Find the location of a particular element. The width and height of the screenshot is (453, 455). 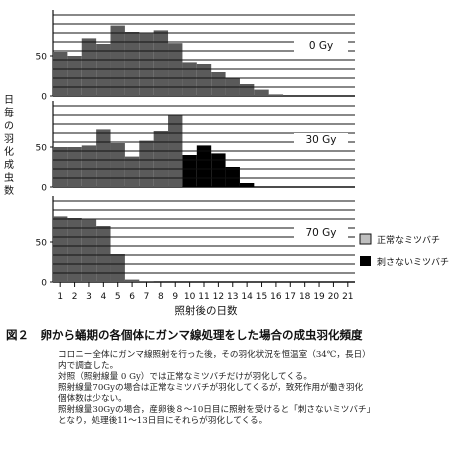

panel-label: 30 Gy is located at coordinates (320, 140).